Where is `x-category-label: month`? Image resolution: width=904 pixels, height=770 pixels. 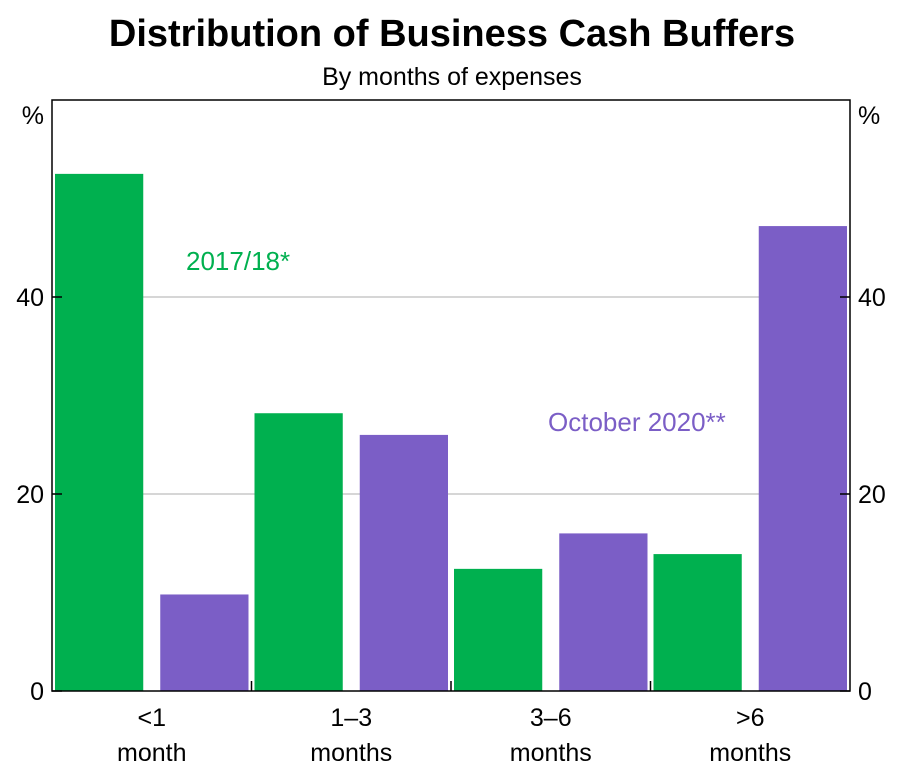
x-category-label: month is located at coordinates (151, 753).